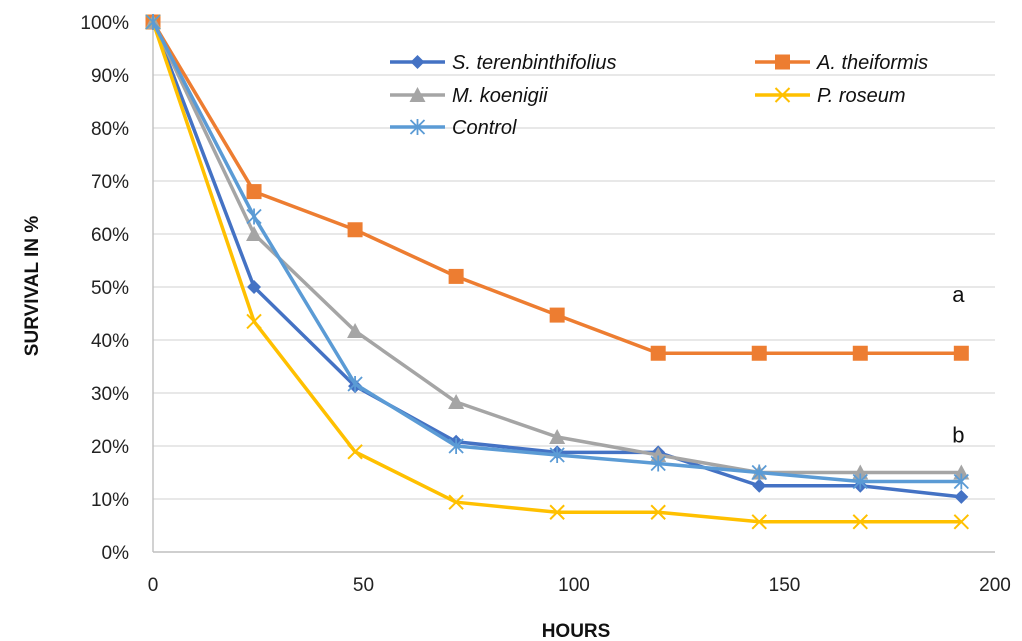 The width and height of the screenshot is (1022, 641). What do you see at coordinates (574, 585) in the screenshot?
I see `x-tick-label: 100` at bounding box center [574, 585].